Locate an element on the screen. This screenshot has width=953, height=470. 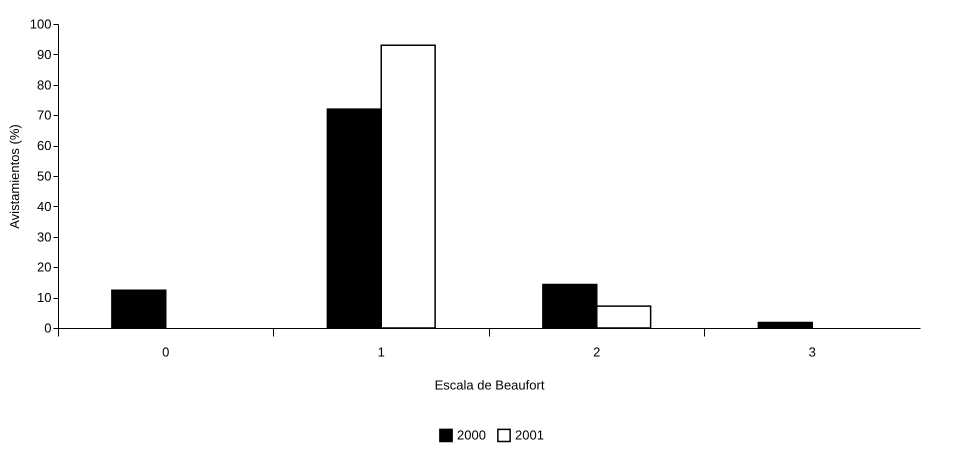
x-tick-label: 3 is located at coordinates (812, 352).